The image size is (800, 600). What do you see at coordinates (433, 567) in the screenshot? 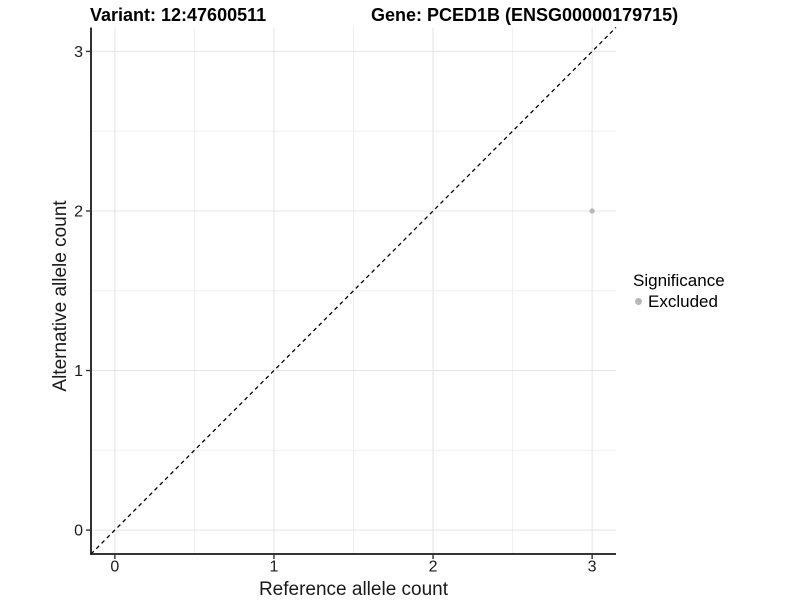
I see `x-tick-label: 2` at bounding box center [433, 567].